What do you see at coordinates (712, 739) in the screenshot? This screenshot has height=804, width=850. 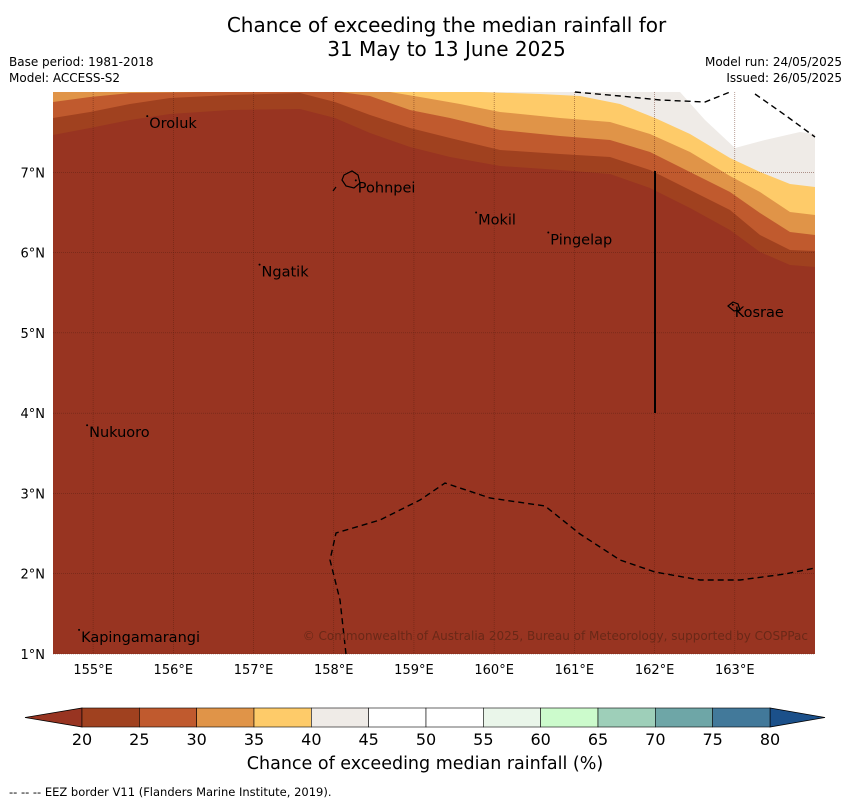 I see `colorbar-tick-label: 75` at bounding box center [712, 739].